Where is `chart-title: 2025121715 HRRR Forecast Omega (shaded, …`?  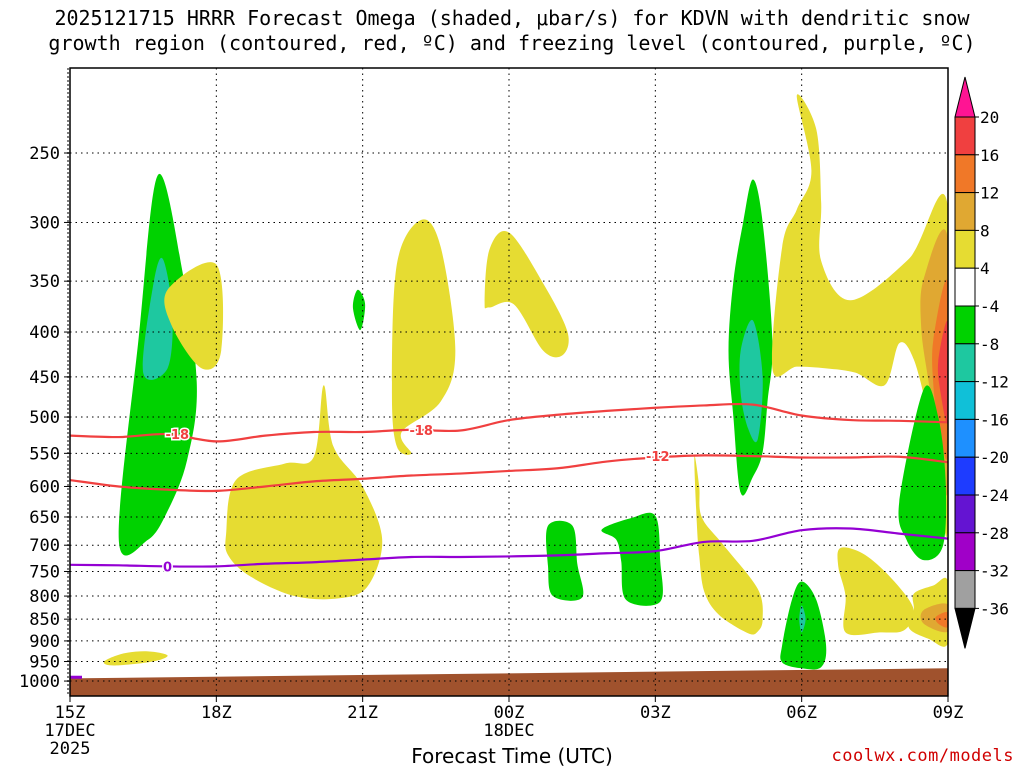
chart-title: 2025121715 HRRR Forecast Omega (shaded, … is located at coordinates (512, 31).